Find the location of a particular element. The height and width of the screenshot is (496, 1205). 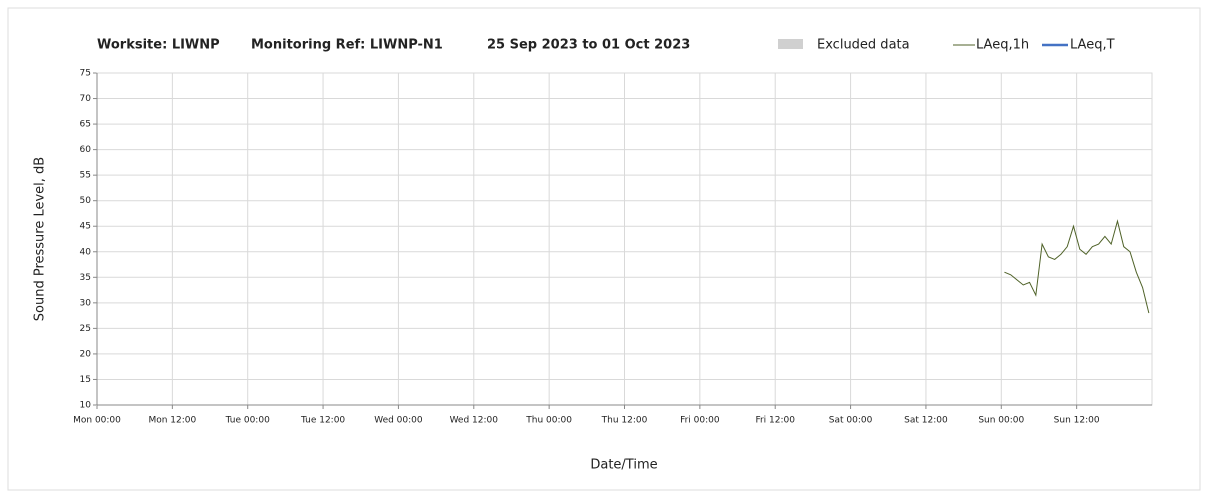

x-tick-label: Wed 12:00 is located at coordinates (474, 421).